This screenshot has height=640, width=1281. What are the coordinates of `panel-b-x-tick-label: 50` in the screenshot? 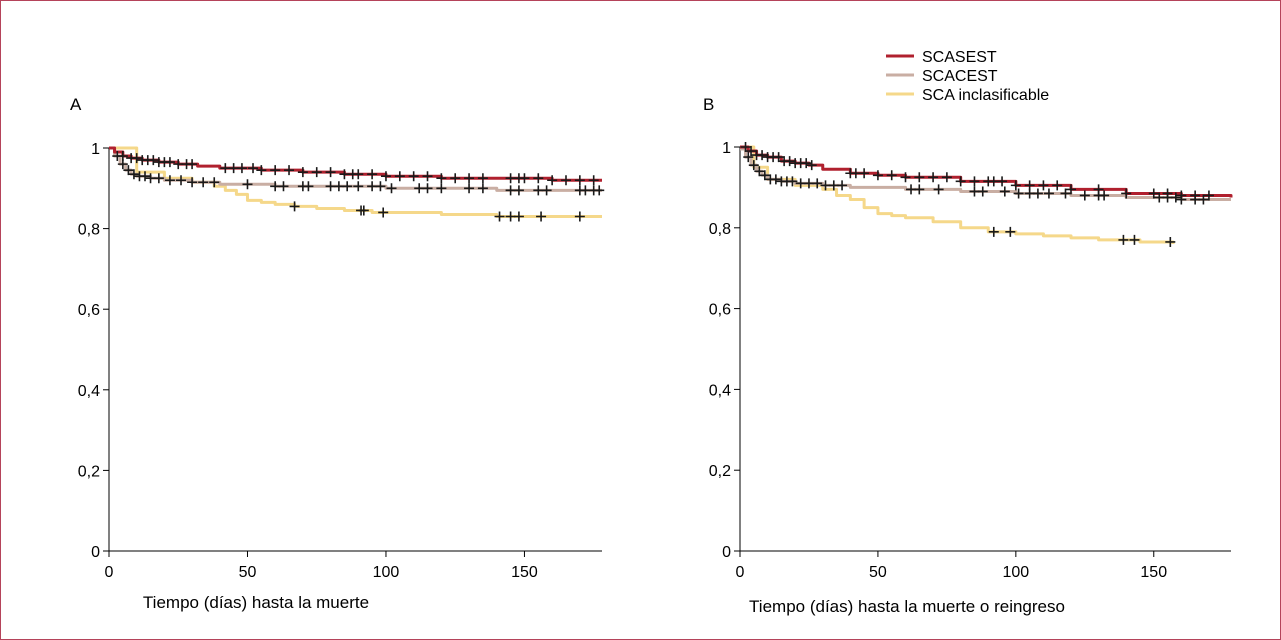 It's located at (878, 572).